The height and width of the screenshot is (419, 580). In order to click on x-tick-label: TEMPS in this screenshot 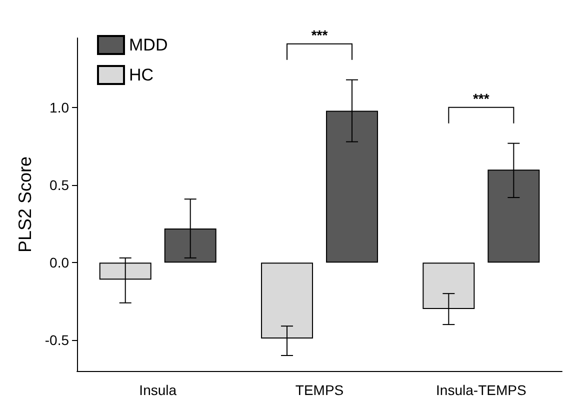, I will do `click(319, 390)`.